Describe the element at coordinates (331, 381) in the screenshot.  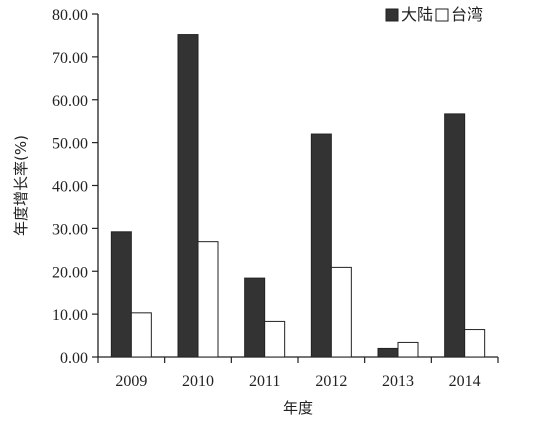
I see `x-tick-label: 2012` at that location.